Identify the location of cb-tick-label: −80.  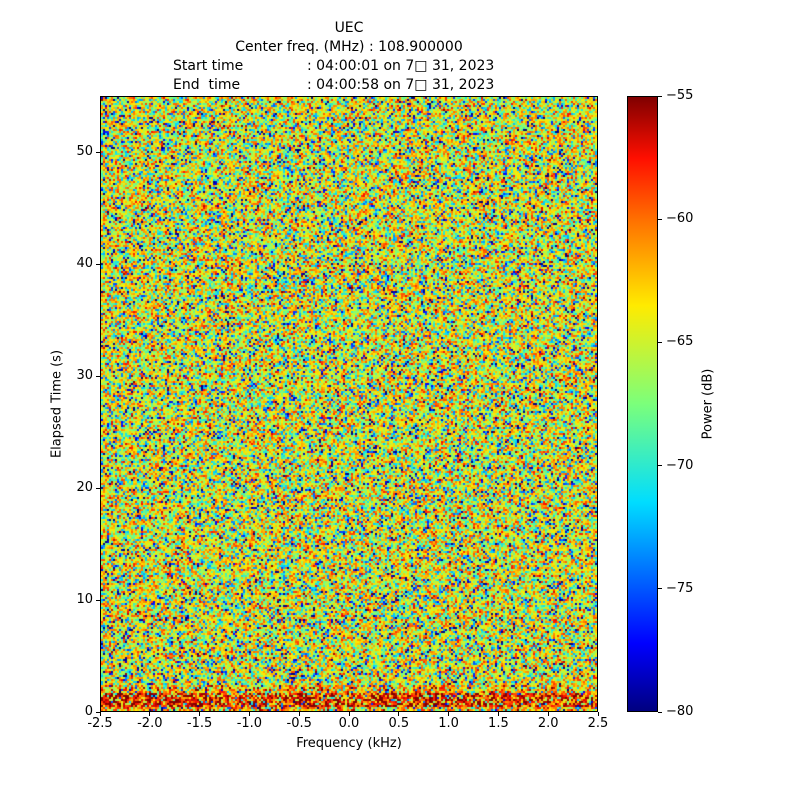
(680, 711).